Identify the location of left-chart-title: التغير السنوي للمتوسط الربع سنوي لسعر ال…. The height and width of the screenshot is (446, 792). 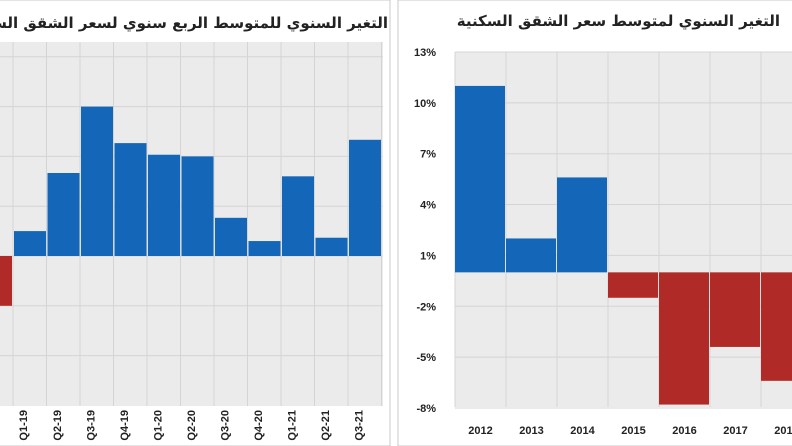
(194, 23).